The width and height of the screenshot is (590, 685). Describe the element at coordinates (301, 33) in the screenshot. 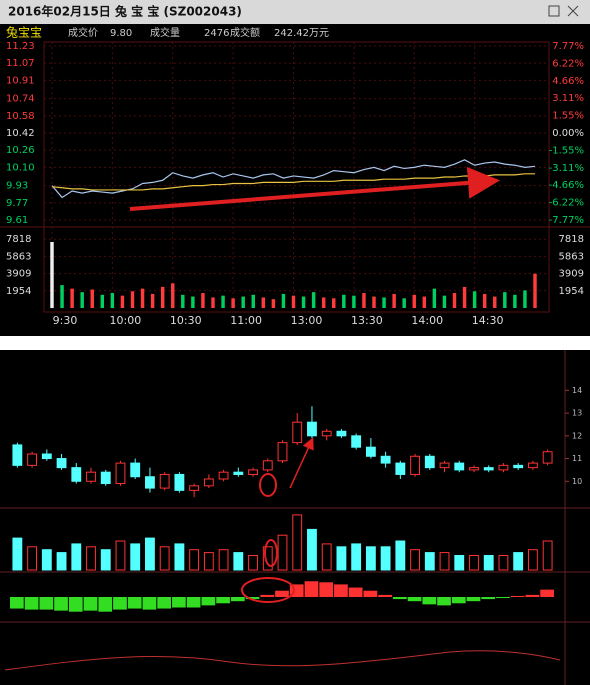

I see `value: 242.42万元` at that location.